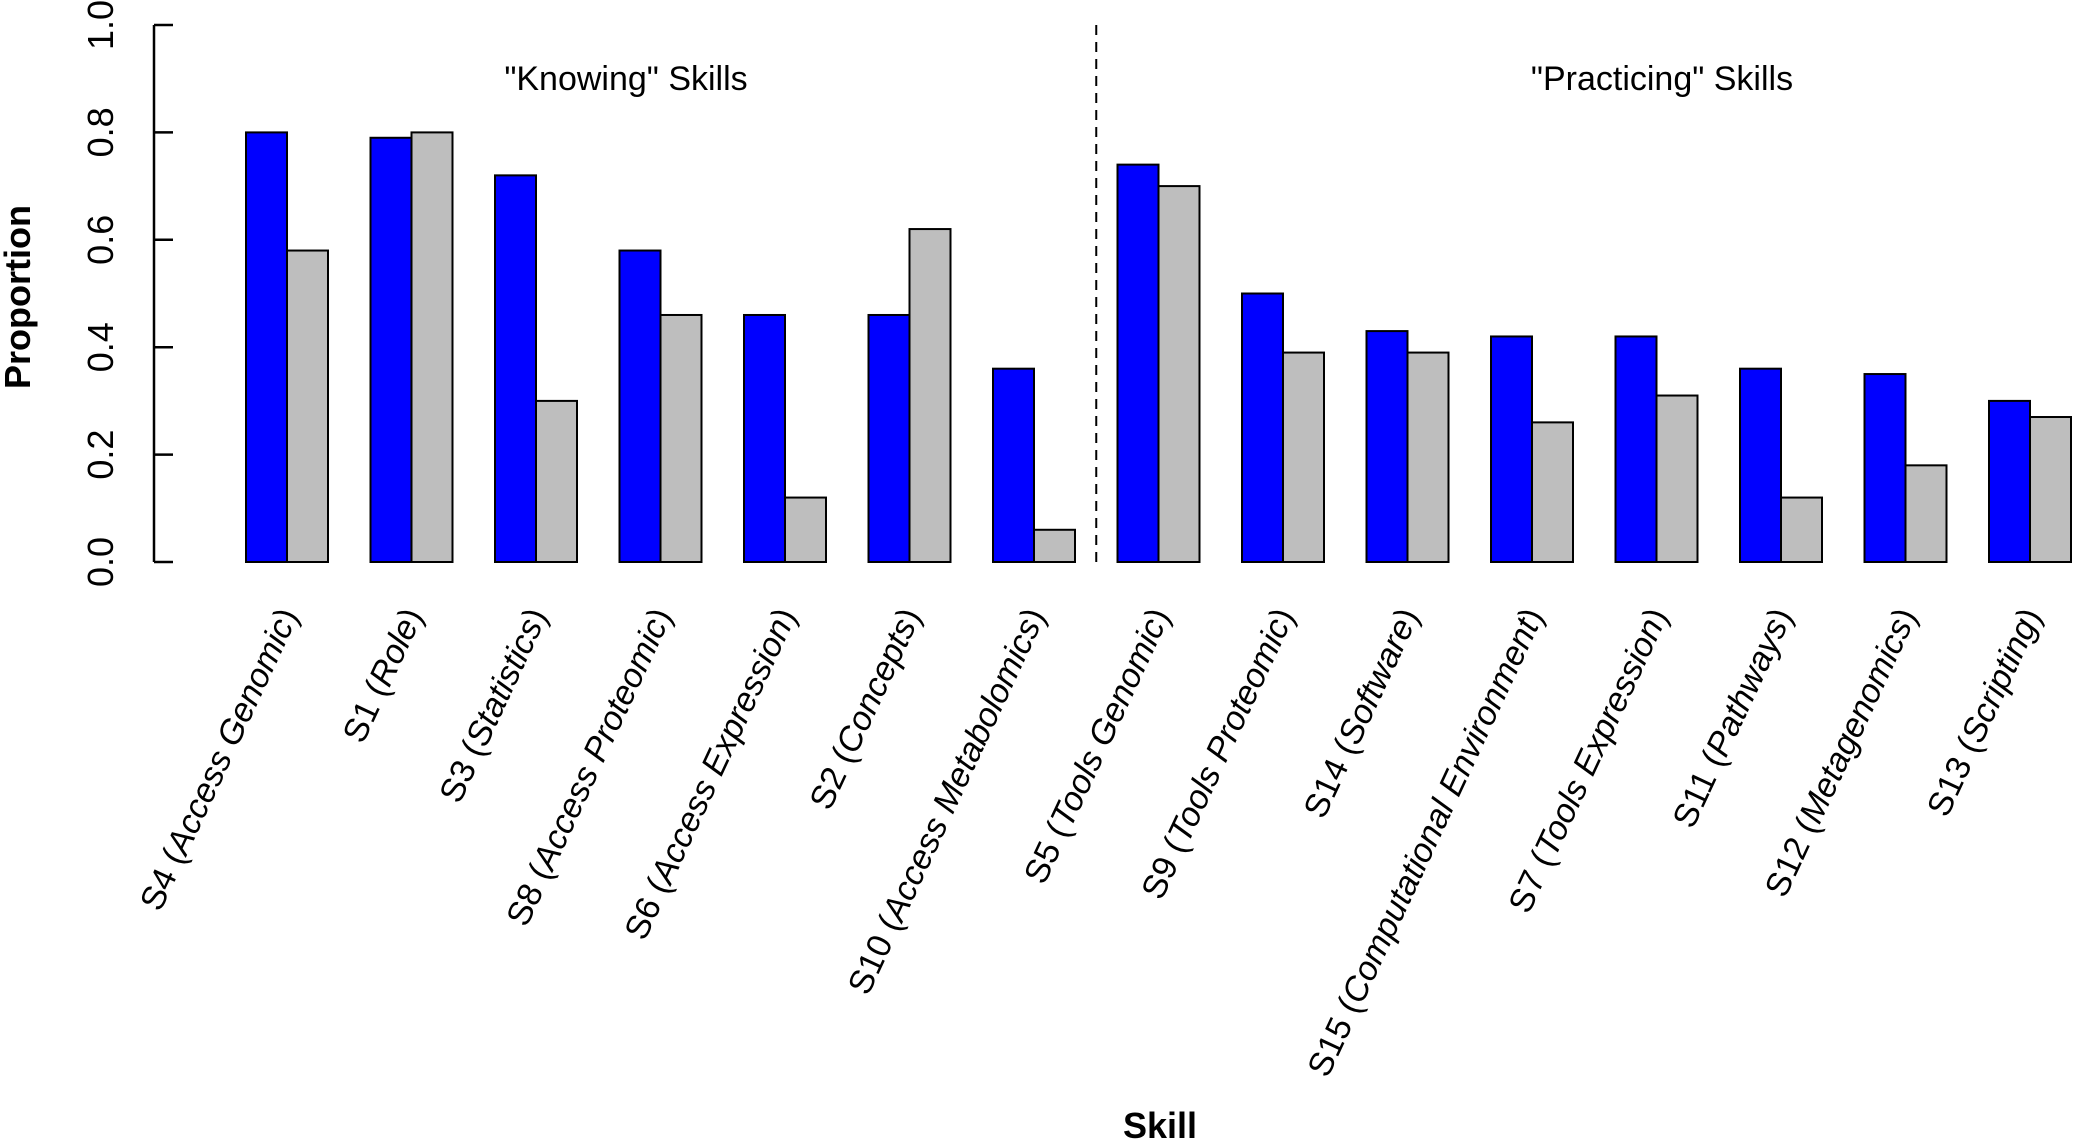 The width and height of the screenshot is (2077, 1146). Describe the element at coordinates (307, 406) in the screenshot. I see `bar-series-2-s4` at that location.